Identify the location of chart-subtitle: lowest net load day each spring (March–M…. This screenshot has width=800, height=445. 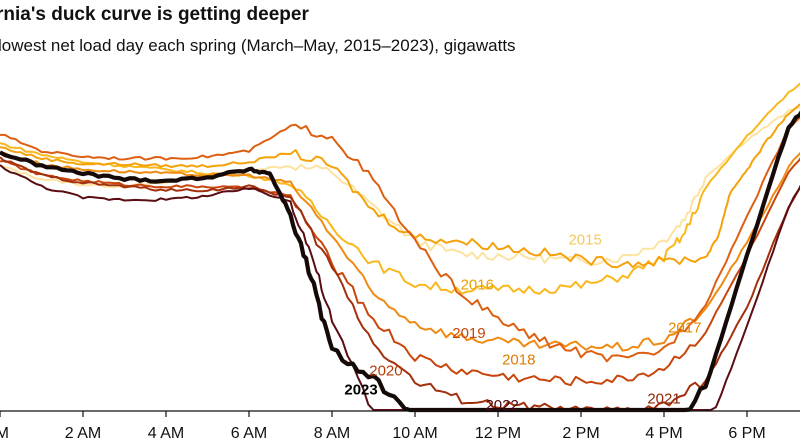
(258, 45).